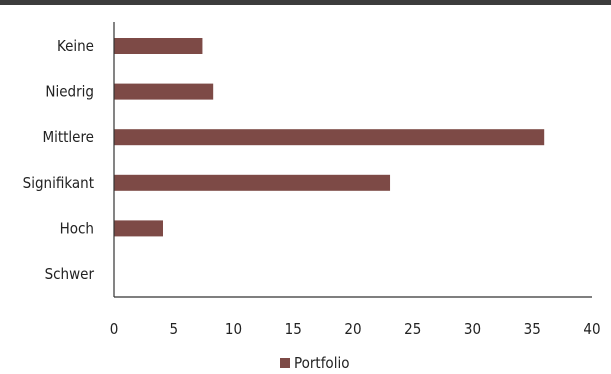  What do you see at coordinates (68, 137) in the screenshot?
I see `category-label-mittlere: Mittlere` at bounding box center [68, 137].